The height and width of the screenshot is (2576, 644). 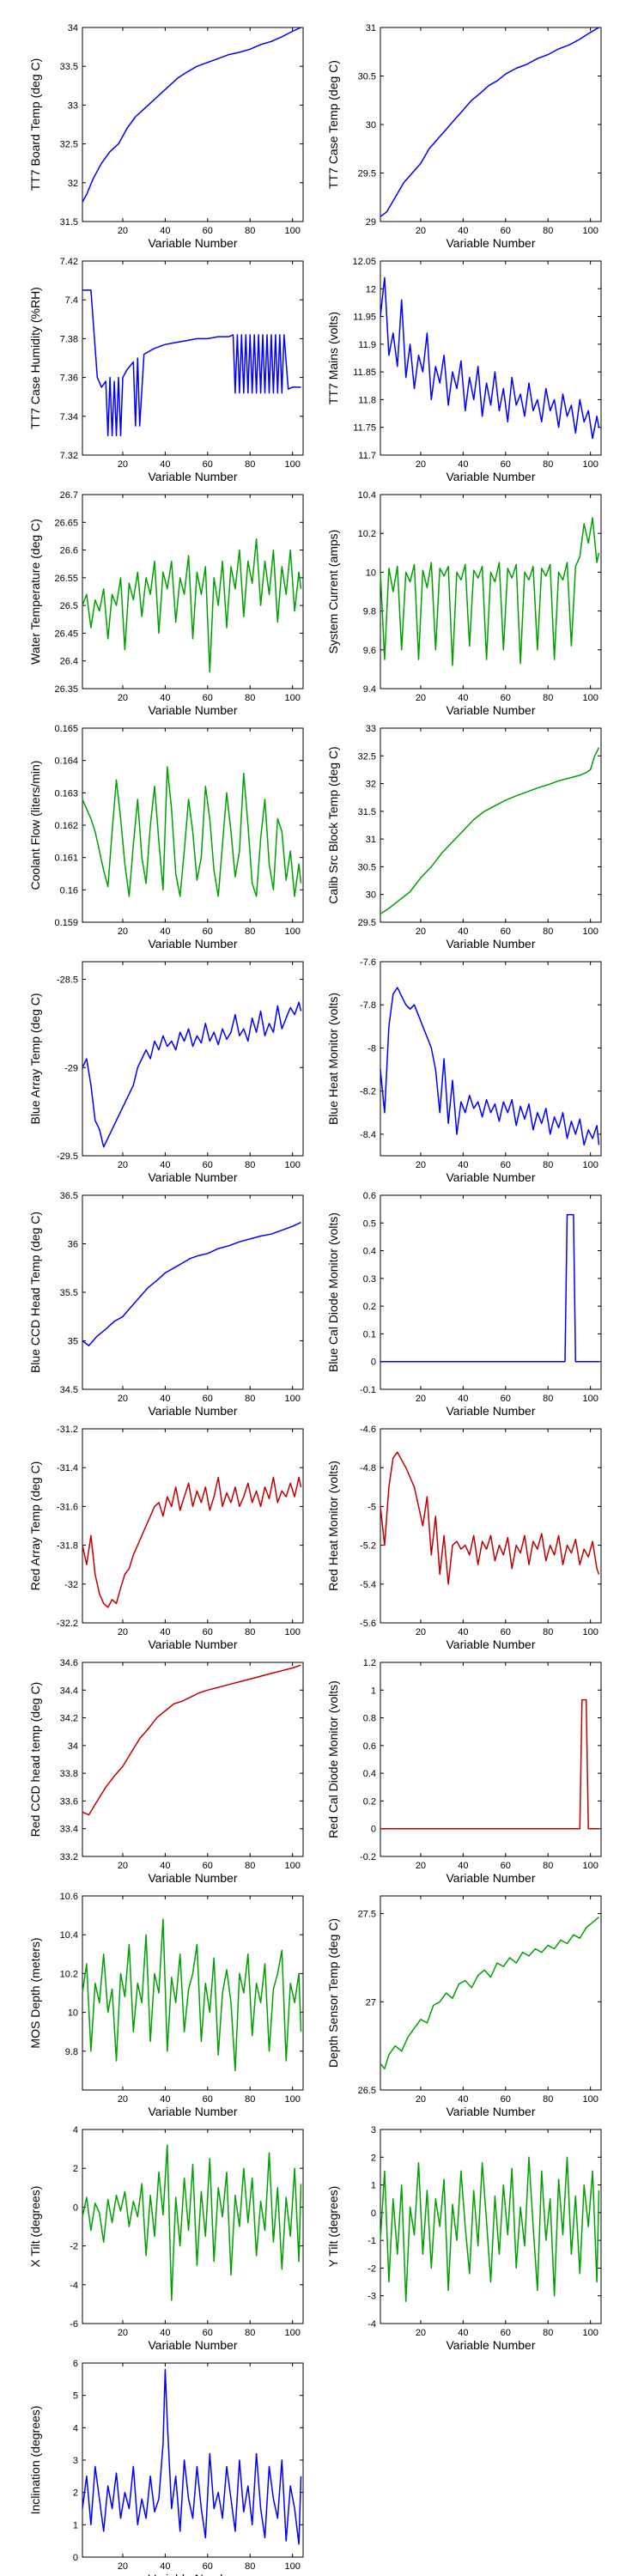 What do you see at coordinates (371, 840) in the screenshot?
I see `y-tick-label: 31` at bounding box center [371, 840].